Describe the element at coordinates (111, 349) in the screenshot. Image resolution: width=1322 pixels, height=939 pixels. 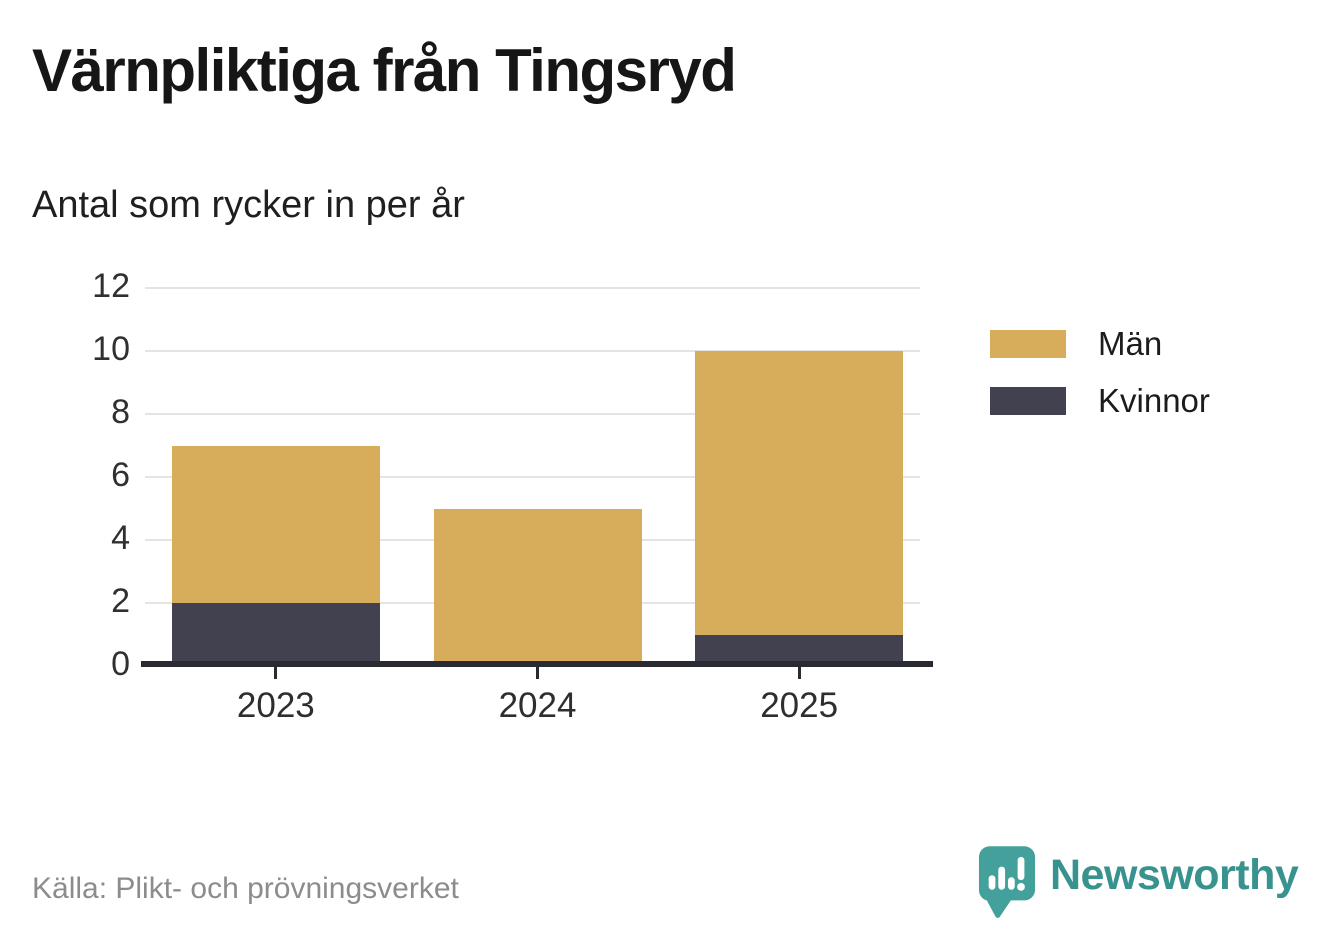
I see `y-axis-tick-label: 10` at that location.